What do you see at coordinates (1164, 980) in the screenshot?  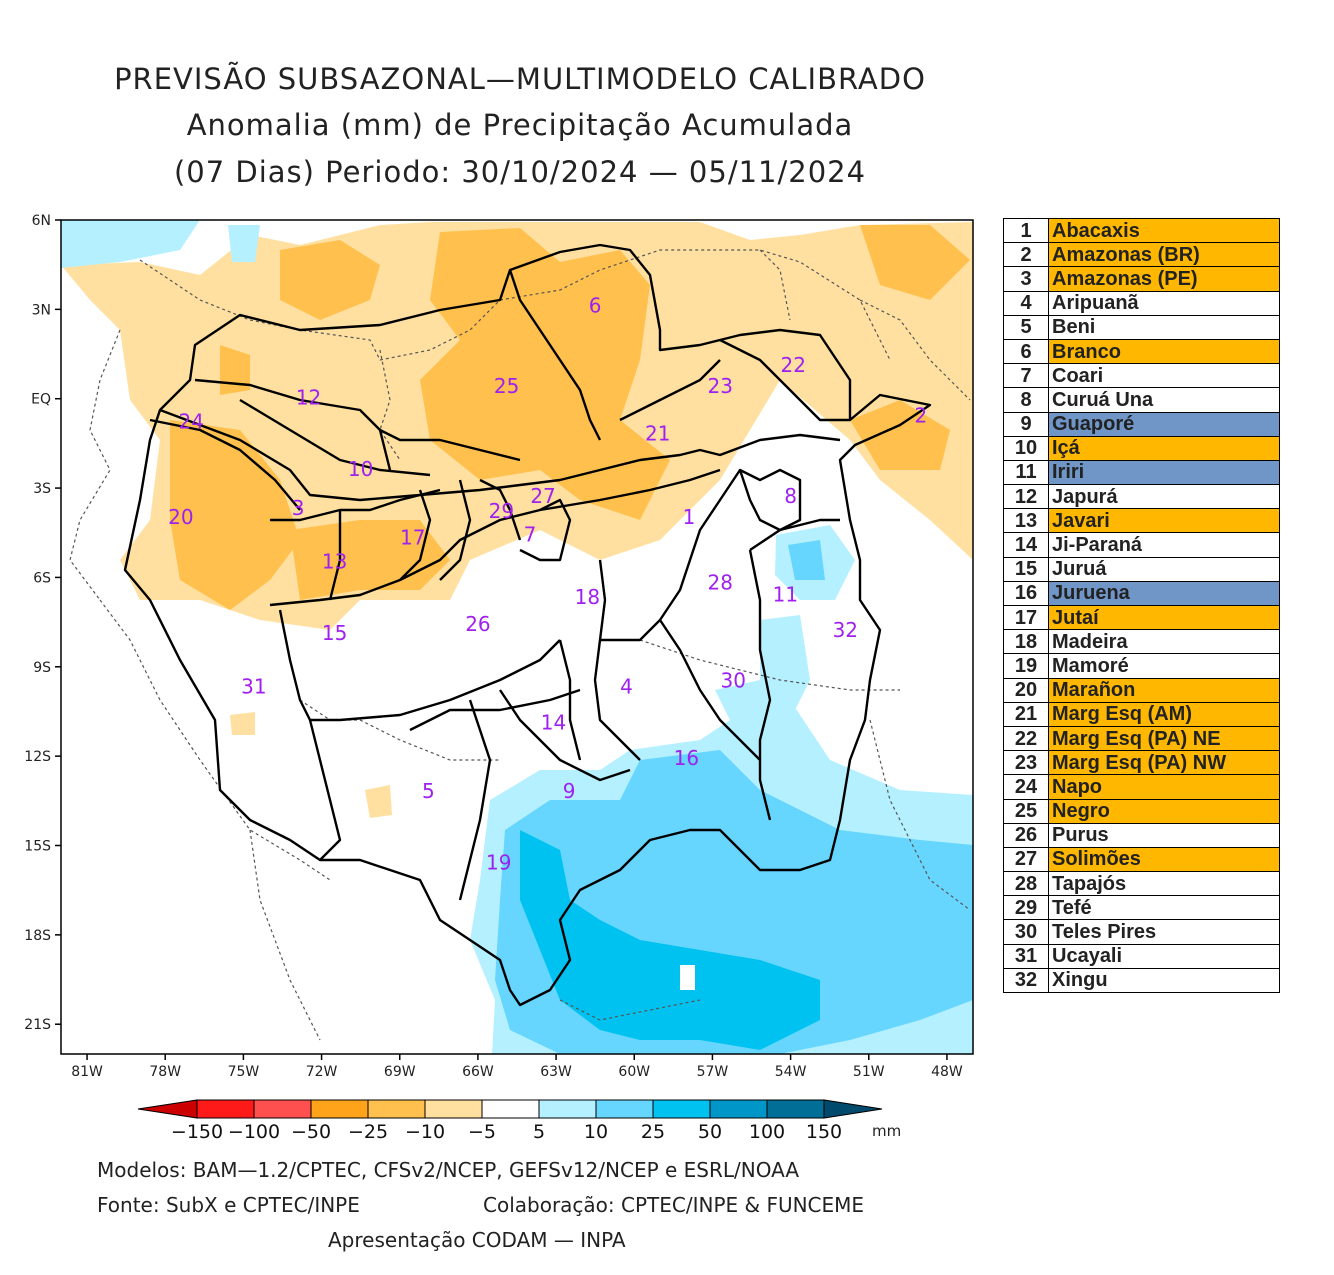 I see `basin-name: Xingu` at bounding box center [1164, 980].